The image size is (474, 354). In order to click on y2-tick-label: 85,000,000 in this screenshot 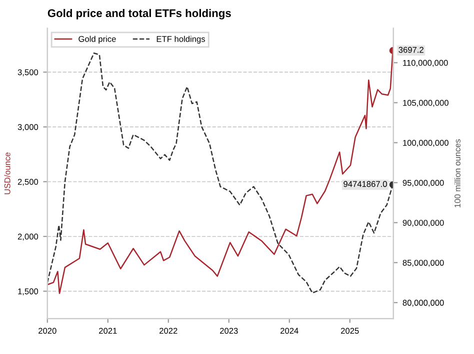, I will do `click(423, 263)`.